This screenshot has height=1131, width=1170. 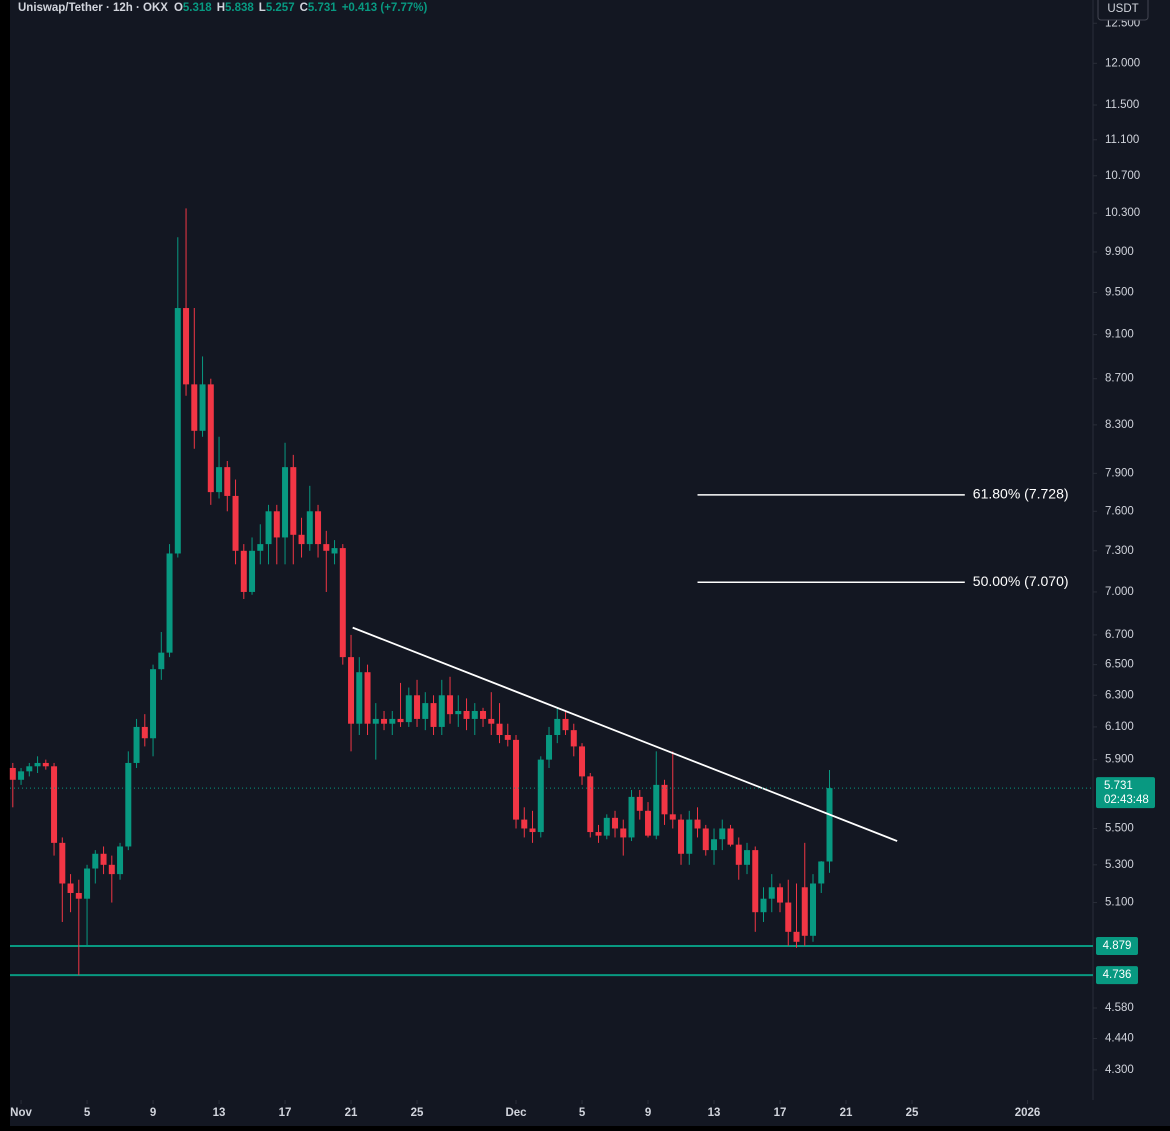 What do you see at coordinates (1119, 292) in the screenshot?
I see `y-tick-label: 9.500` at bounding box center [1119, 292].